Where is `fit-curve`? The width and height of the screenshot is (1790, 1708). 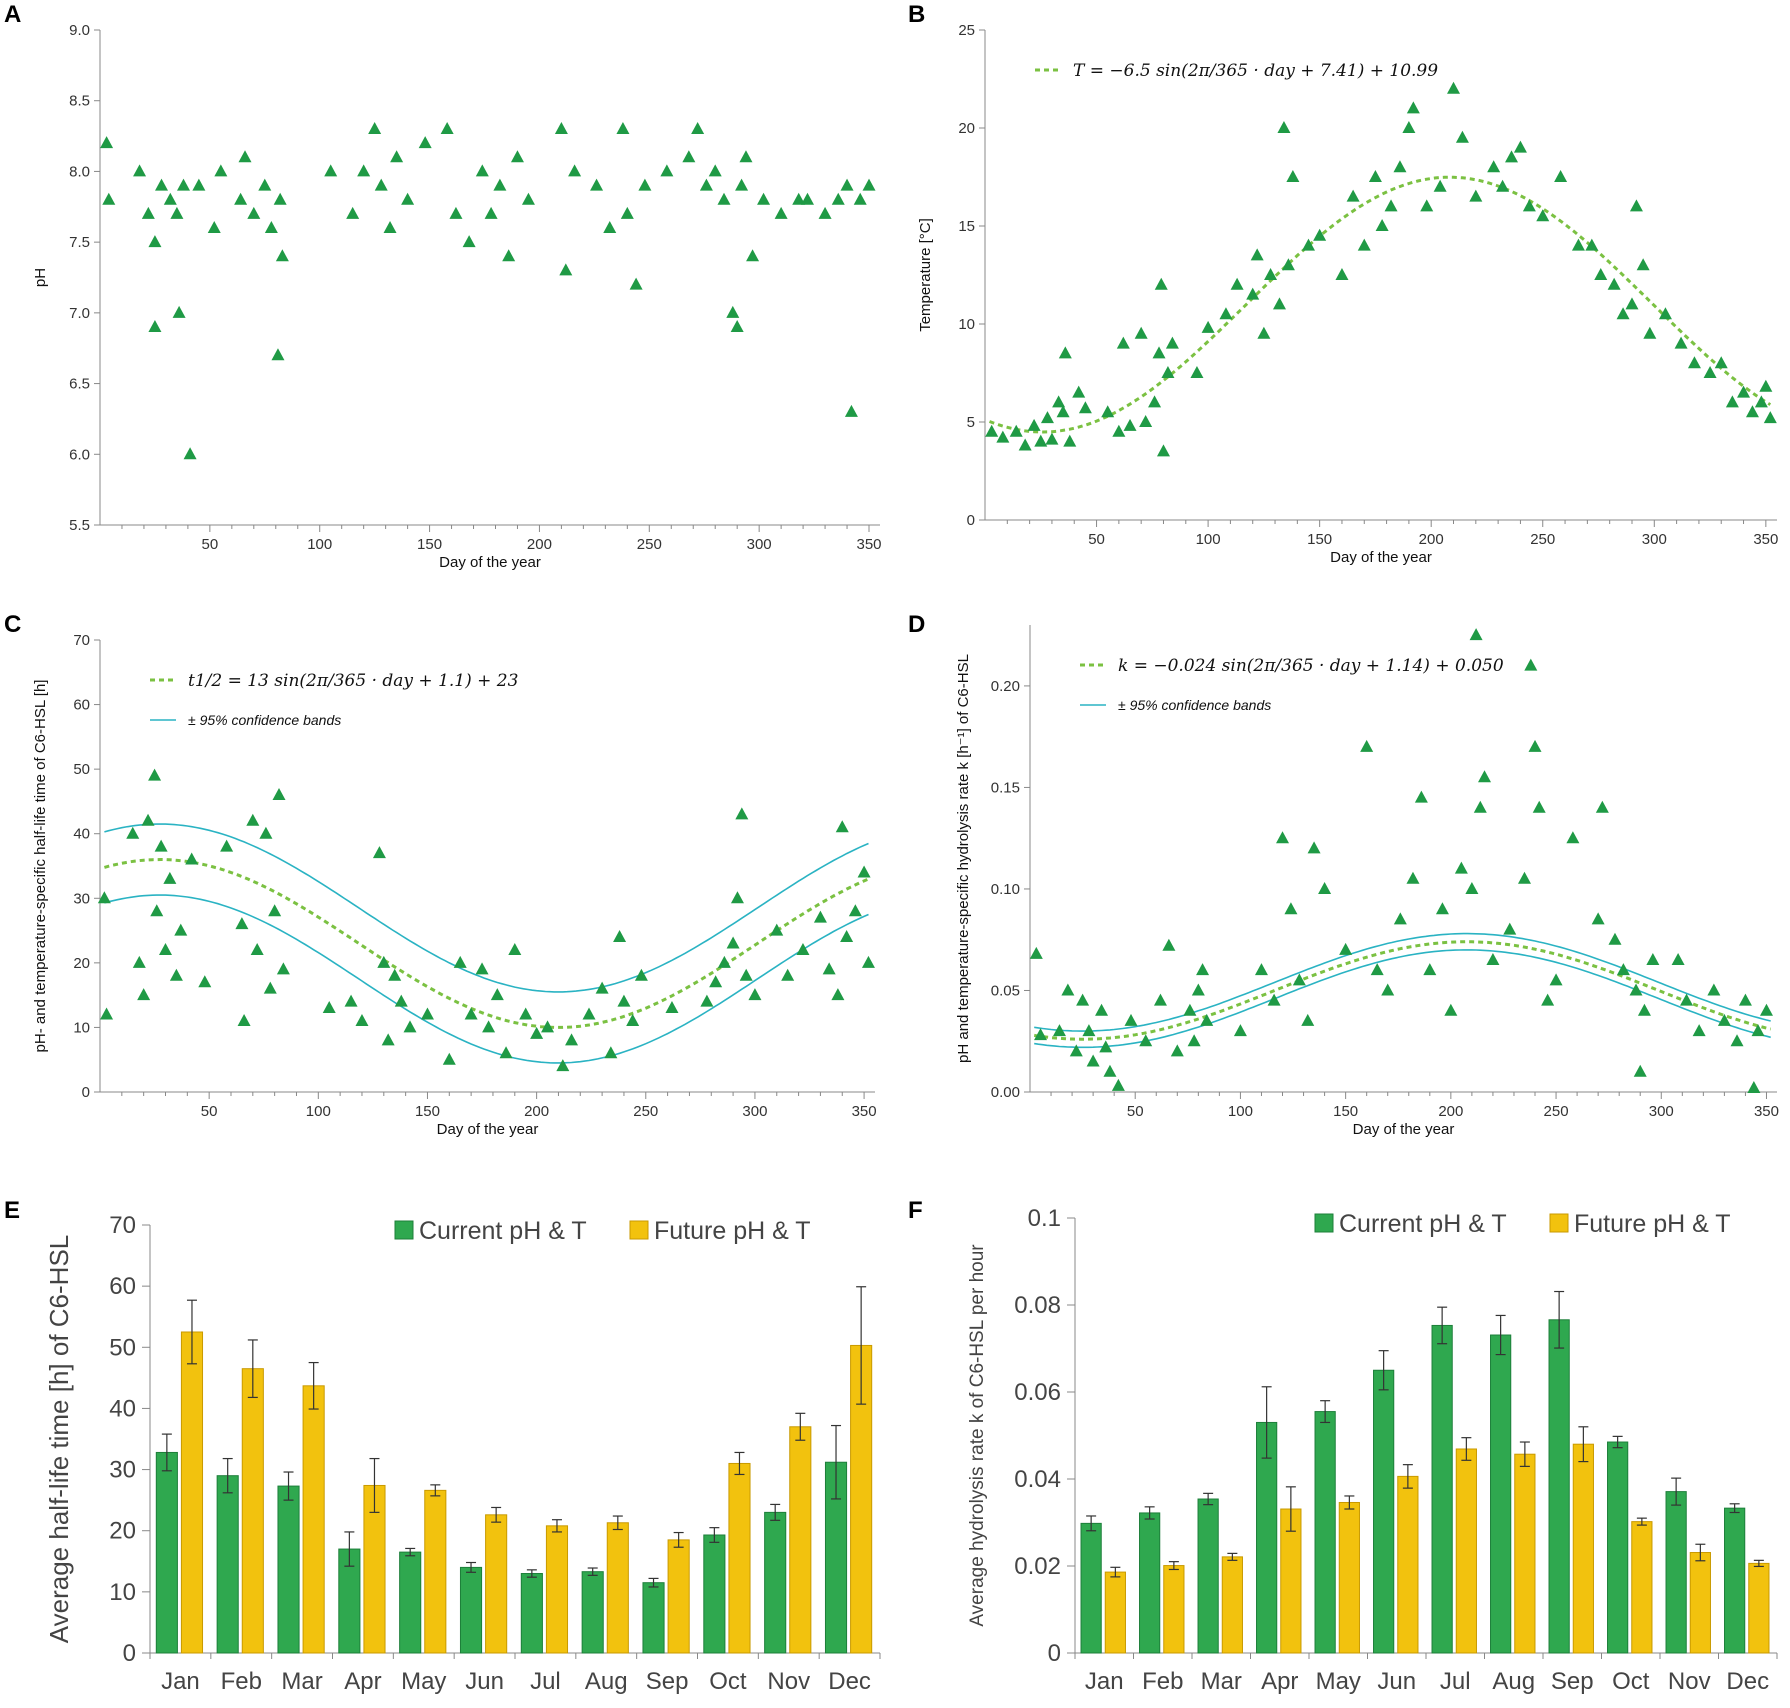 fit-curve is located at coordinates (1402, 990).